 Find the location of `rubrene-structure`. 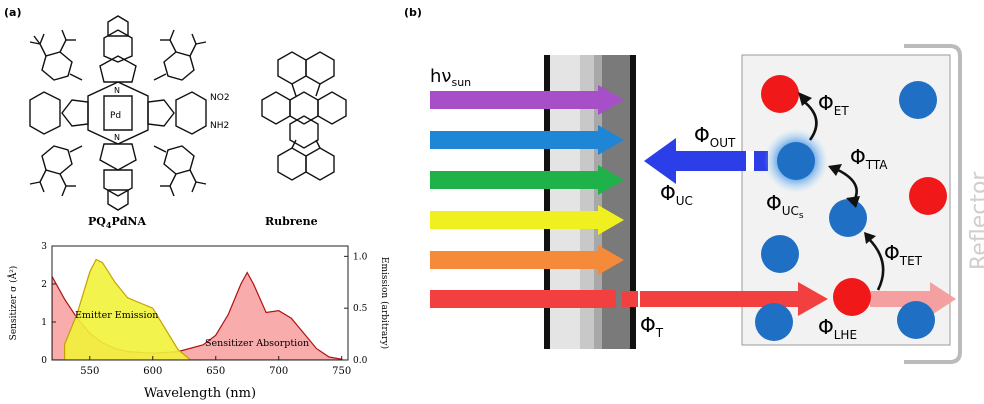

rubrene-structure is located at coordinates (304, 116).